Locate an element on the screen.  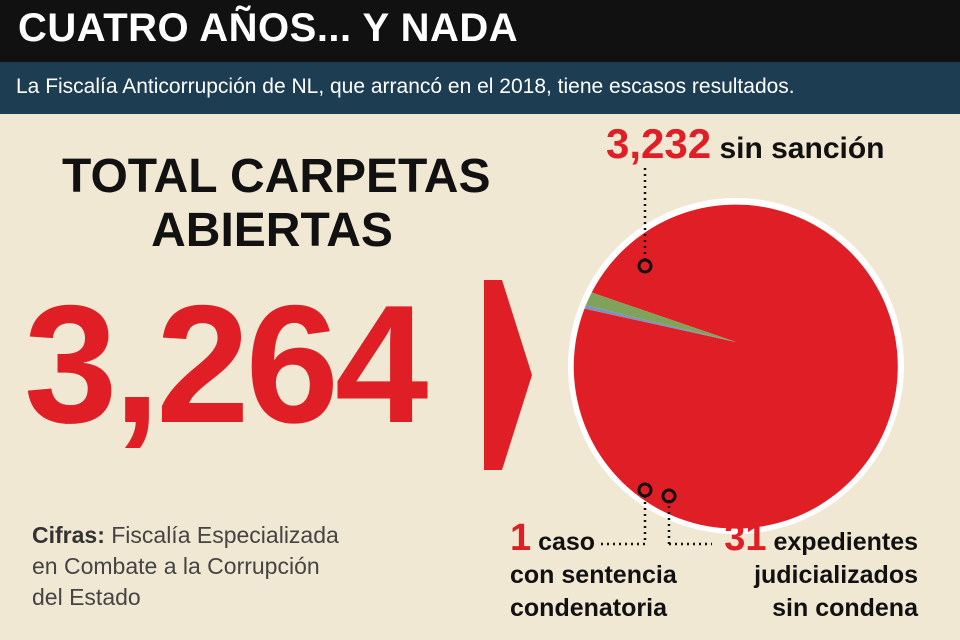
label-caso-line3: condenatoria is located at coordinates (588, 608).